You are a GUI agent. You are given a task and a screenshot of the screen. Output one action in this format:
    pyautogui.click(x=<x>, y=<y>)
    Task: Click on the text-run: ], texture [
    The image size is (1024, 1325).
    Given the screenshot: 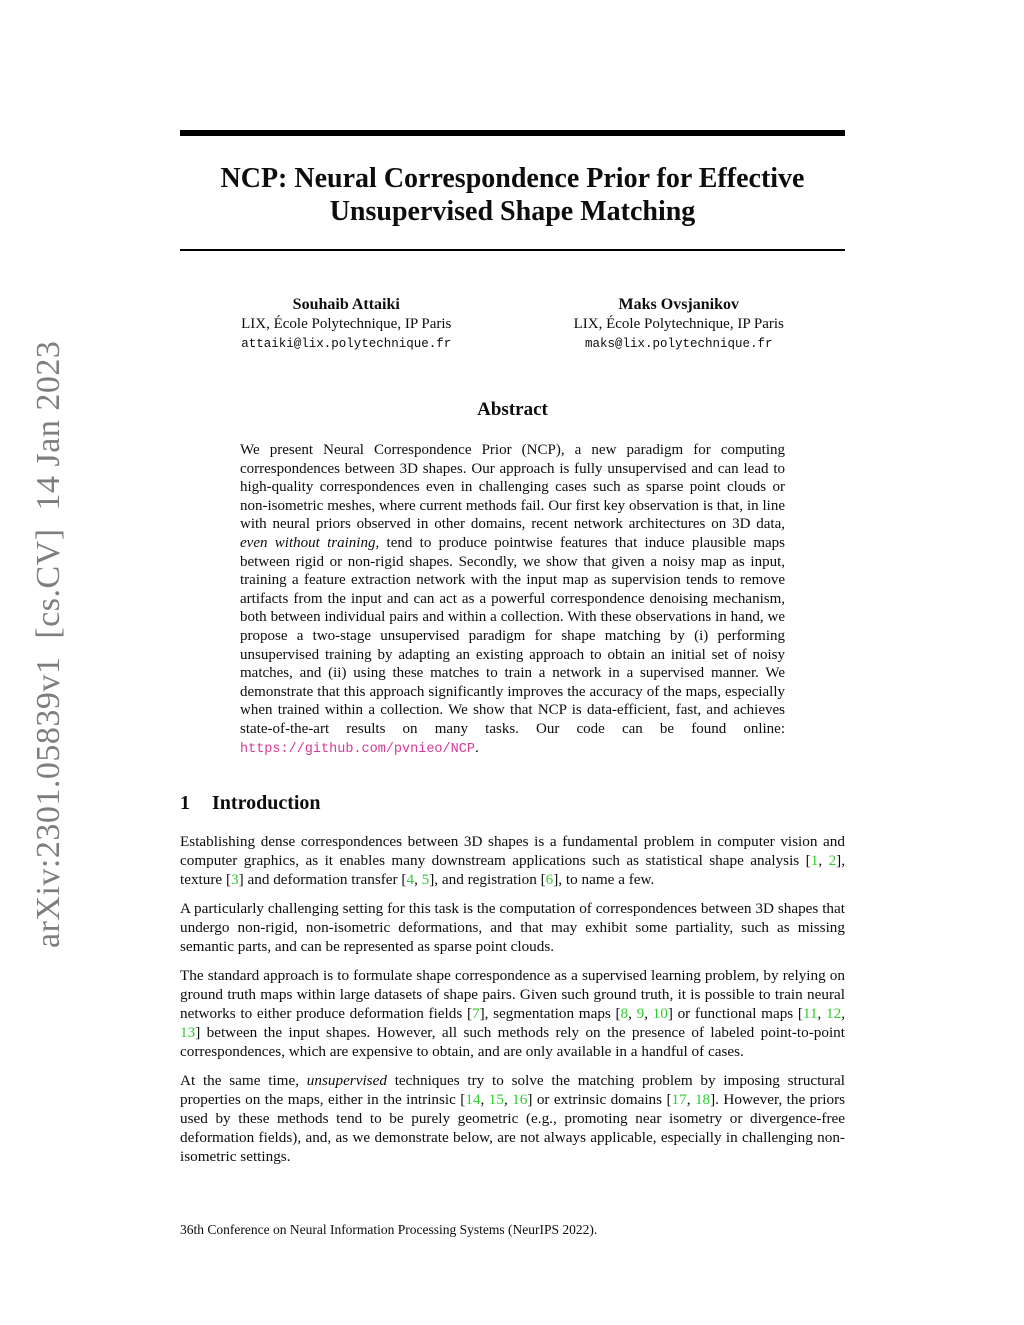 What is the action you would take?
    pyautogui.click(x=513, y=870)
    